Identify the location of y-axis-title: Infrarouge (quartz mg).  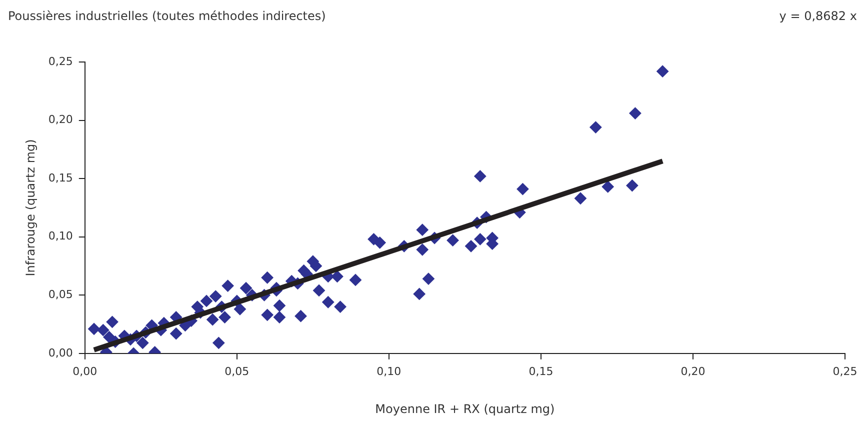
(30, 207).